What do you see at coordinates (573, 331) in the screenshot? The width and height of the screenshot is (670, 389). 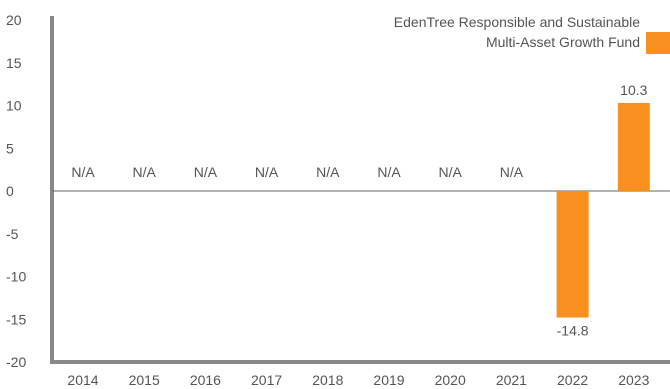 I see `data-label: -14.8` at bounding box center [573, 331].